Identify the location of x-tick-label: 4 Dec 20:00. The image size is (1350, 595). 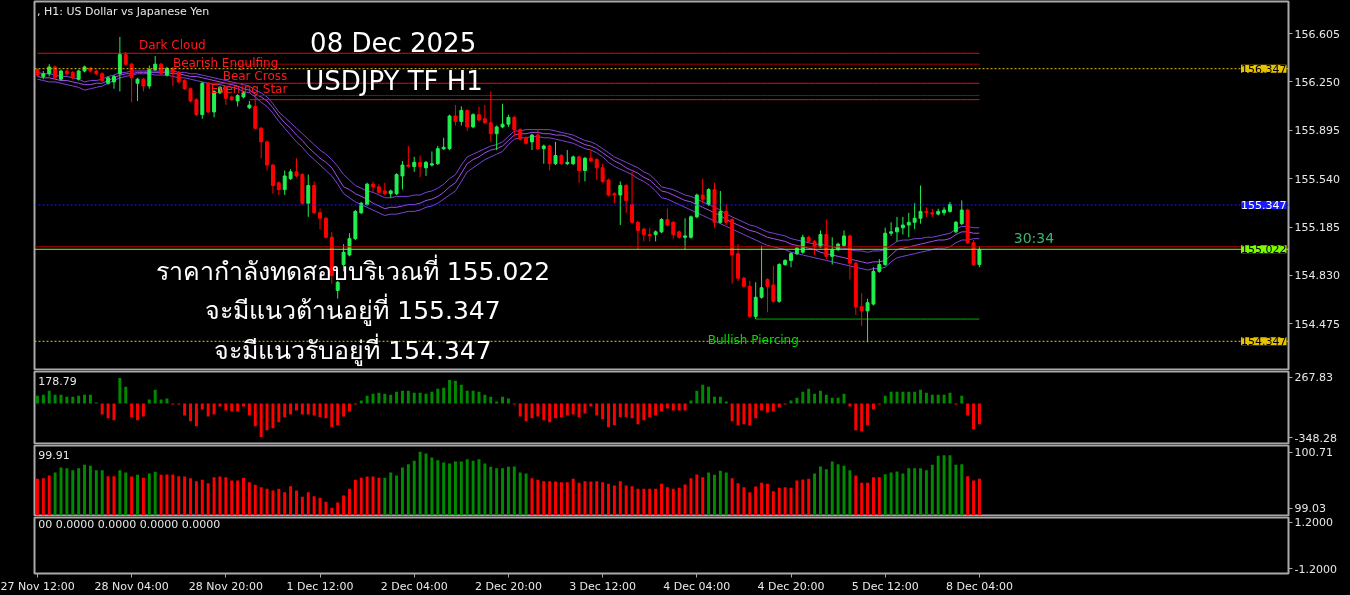
(791, 586).